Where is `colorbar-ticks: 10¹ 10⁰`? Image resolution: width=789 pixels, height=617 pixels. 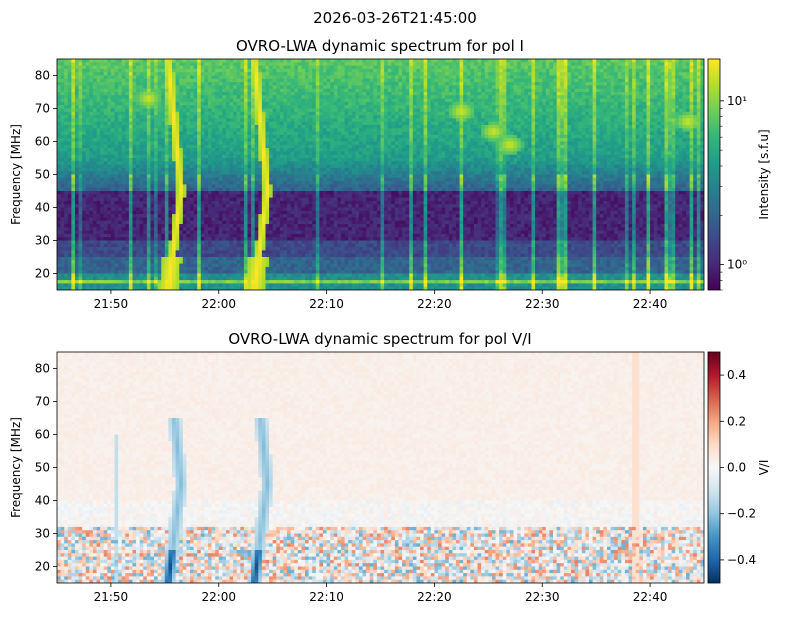
colorbar-ticks: 10¹ 10⁰ is located at coordinates (733, 192).